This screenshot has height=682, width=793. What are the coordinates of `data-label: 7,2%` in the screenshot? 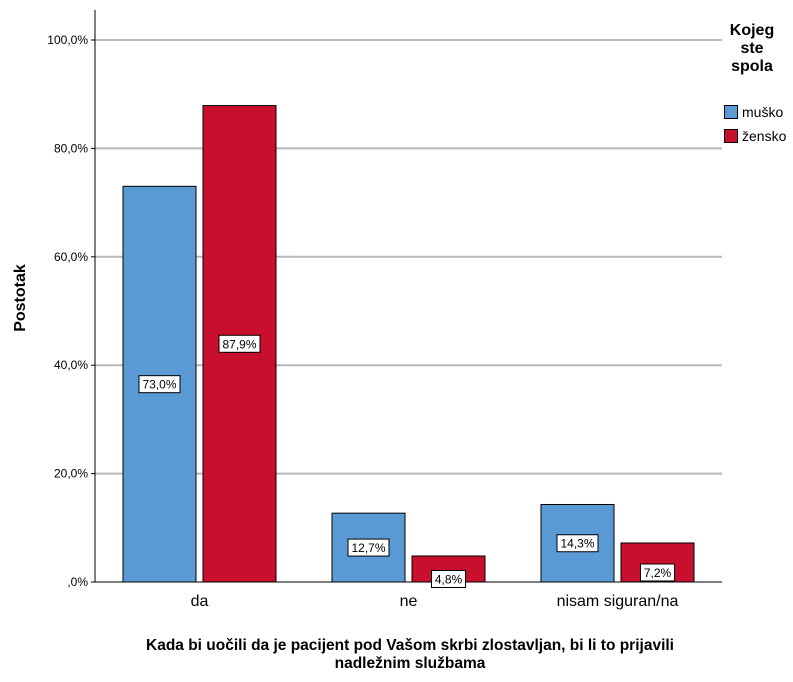 It's located at (658, 573).